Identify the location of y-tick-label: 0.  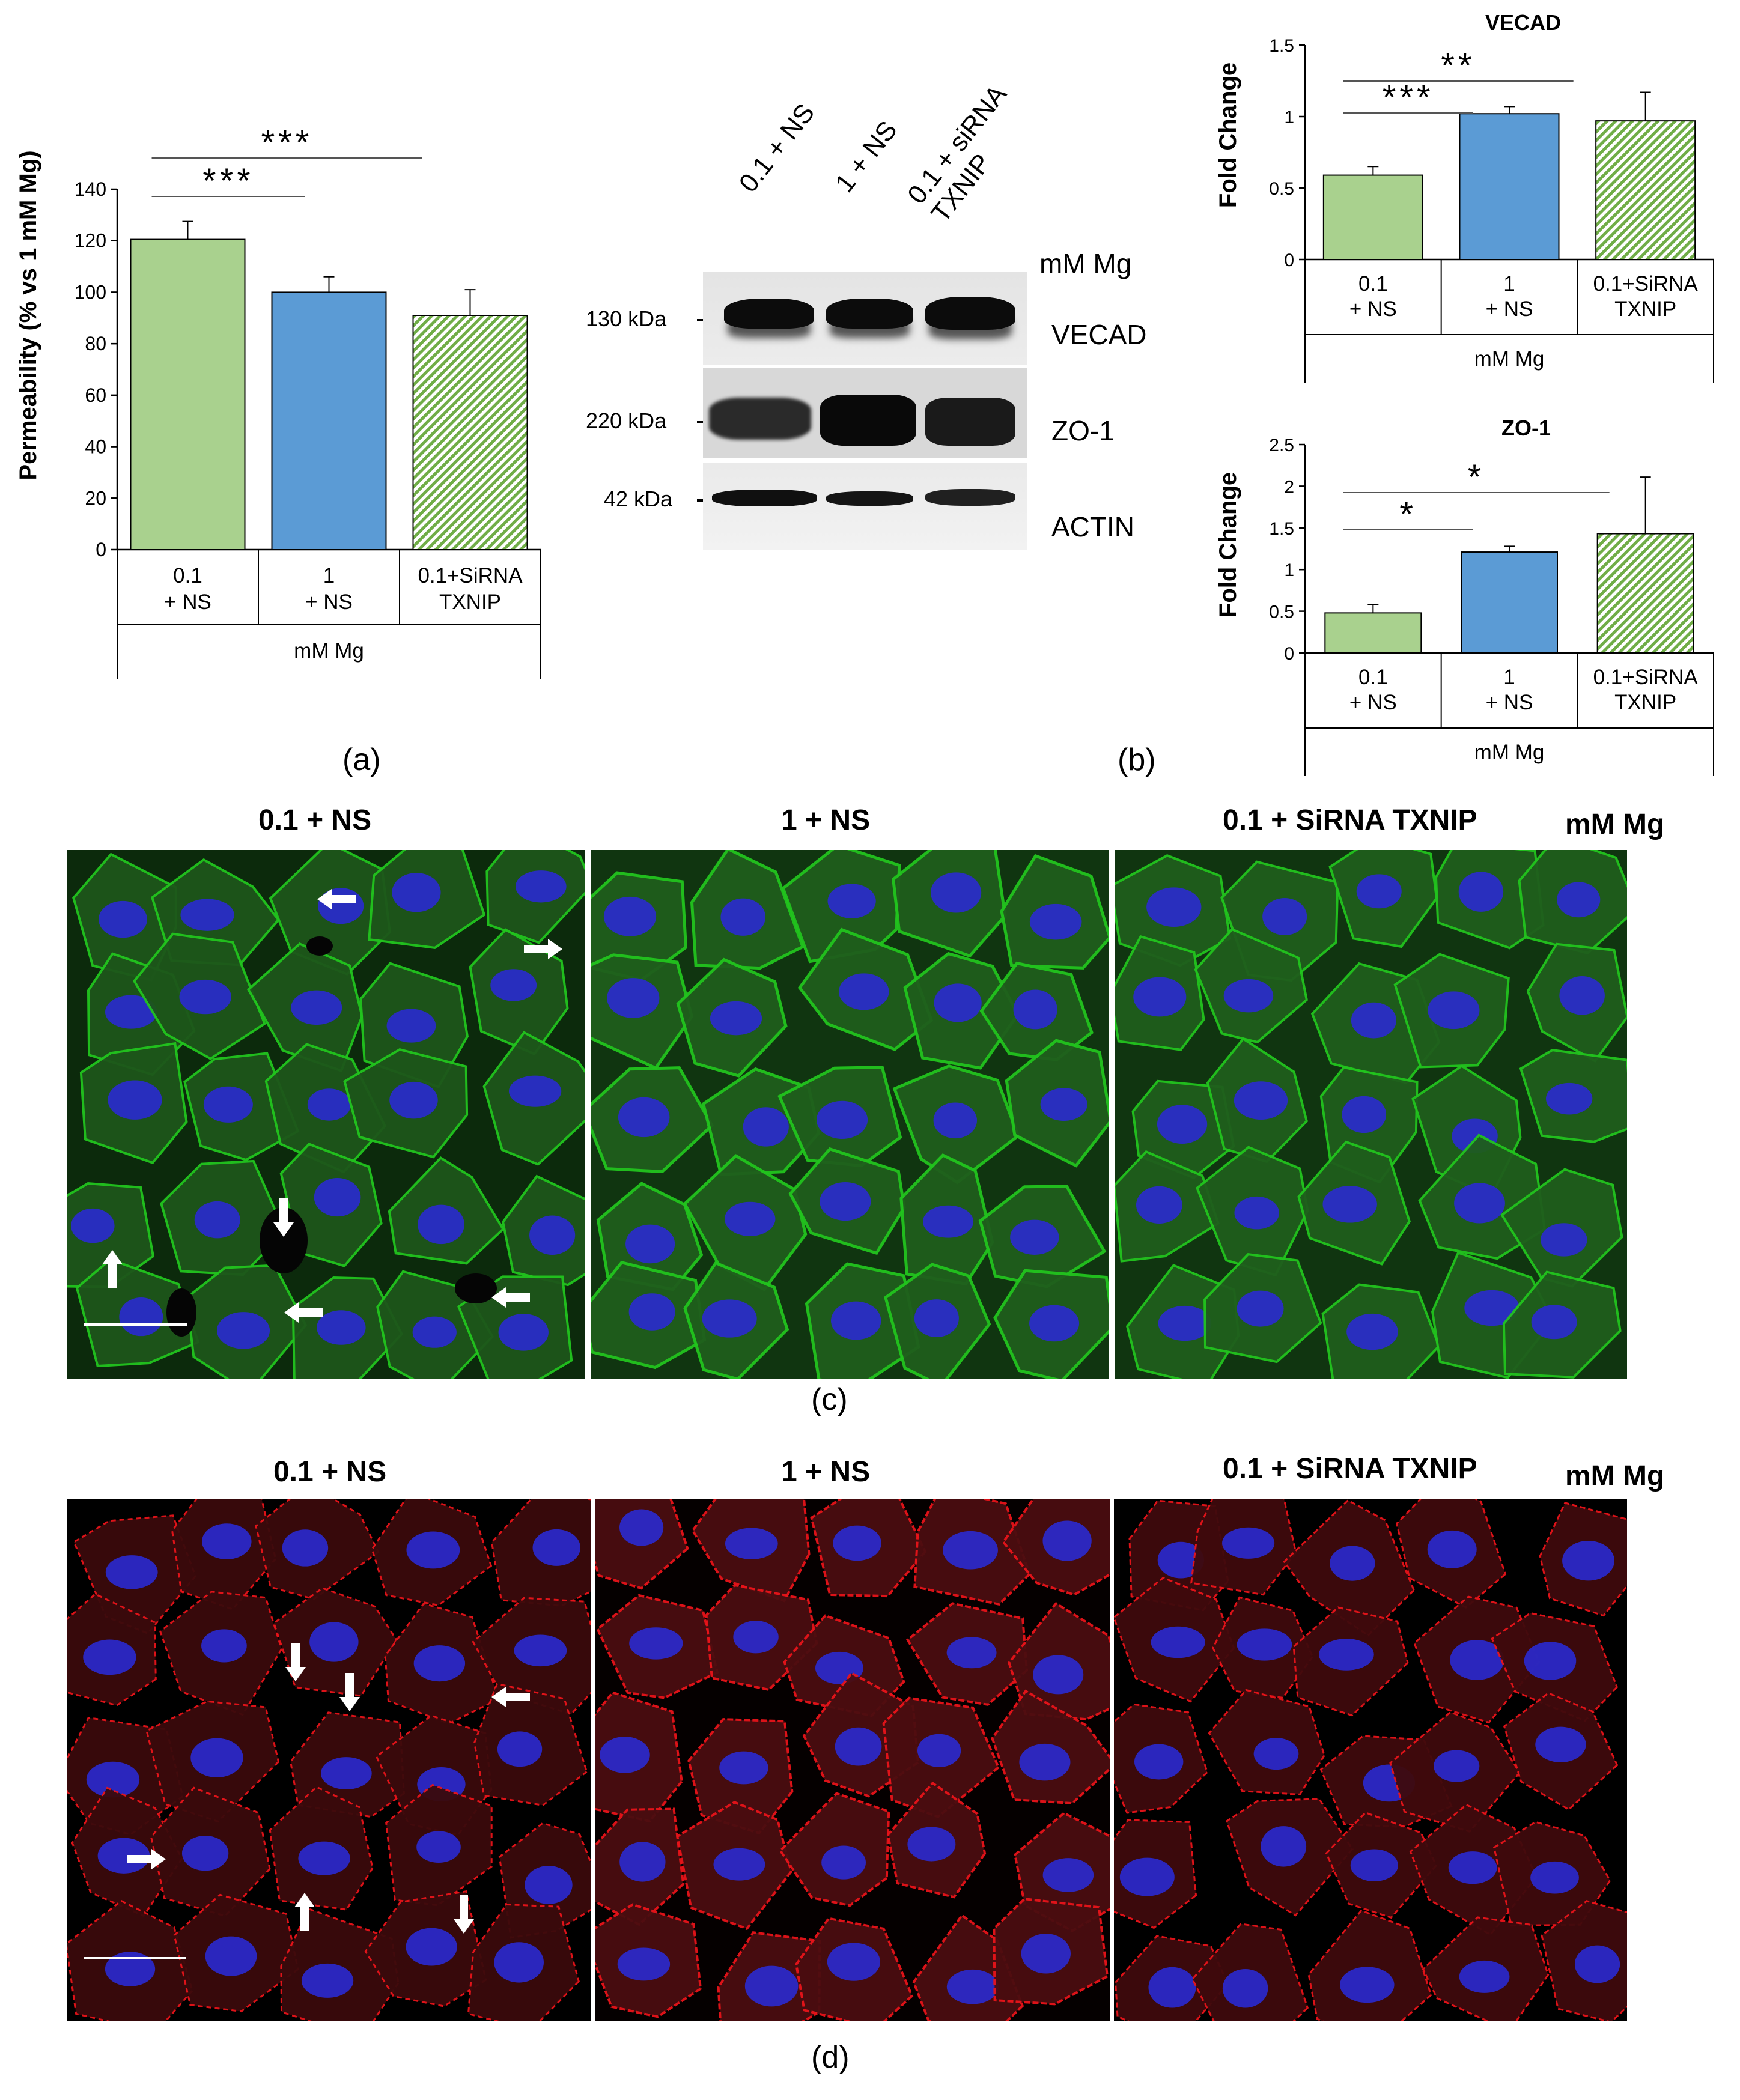
(101, 549).